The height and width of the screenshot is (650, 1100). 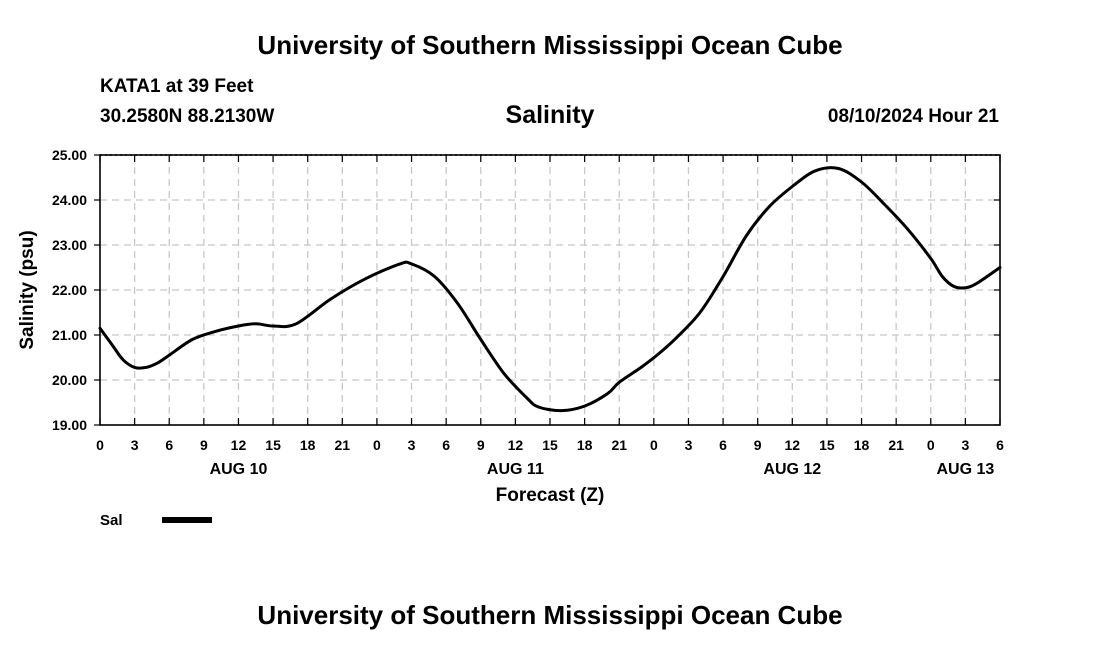 I want to click on y-tick-label: 25.00, so click(x=69, y=155).